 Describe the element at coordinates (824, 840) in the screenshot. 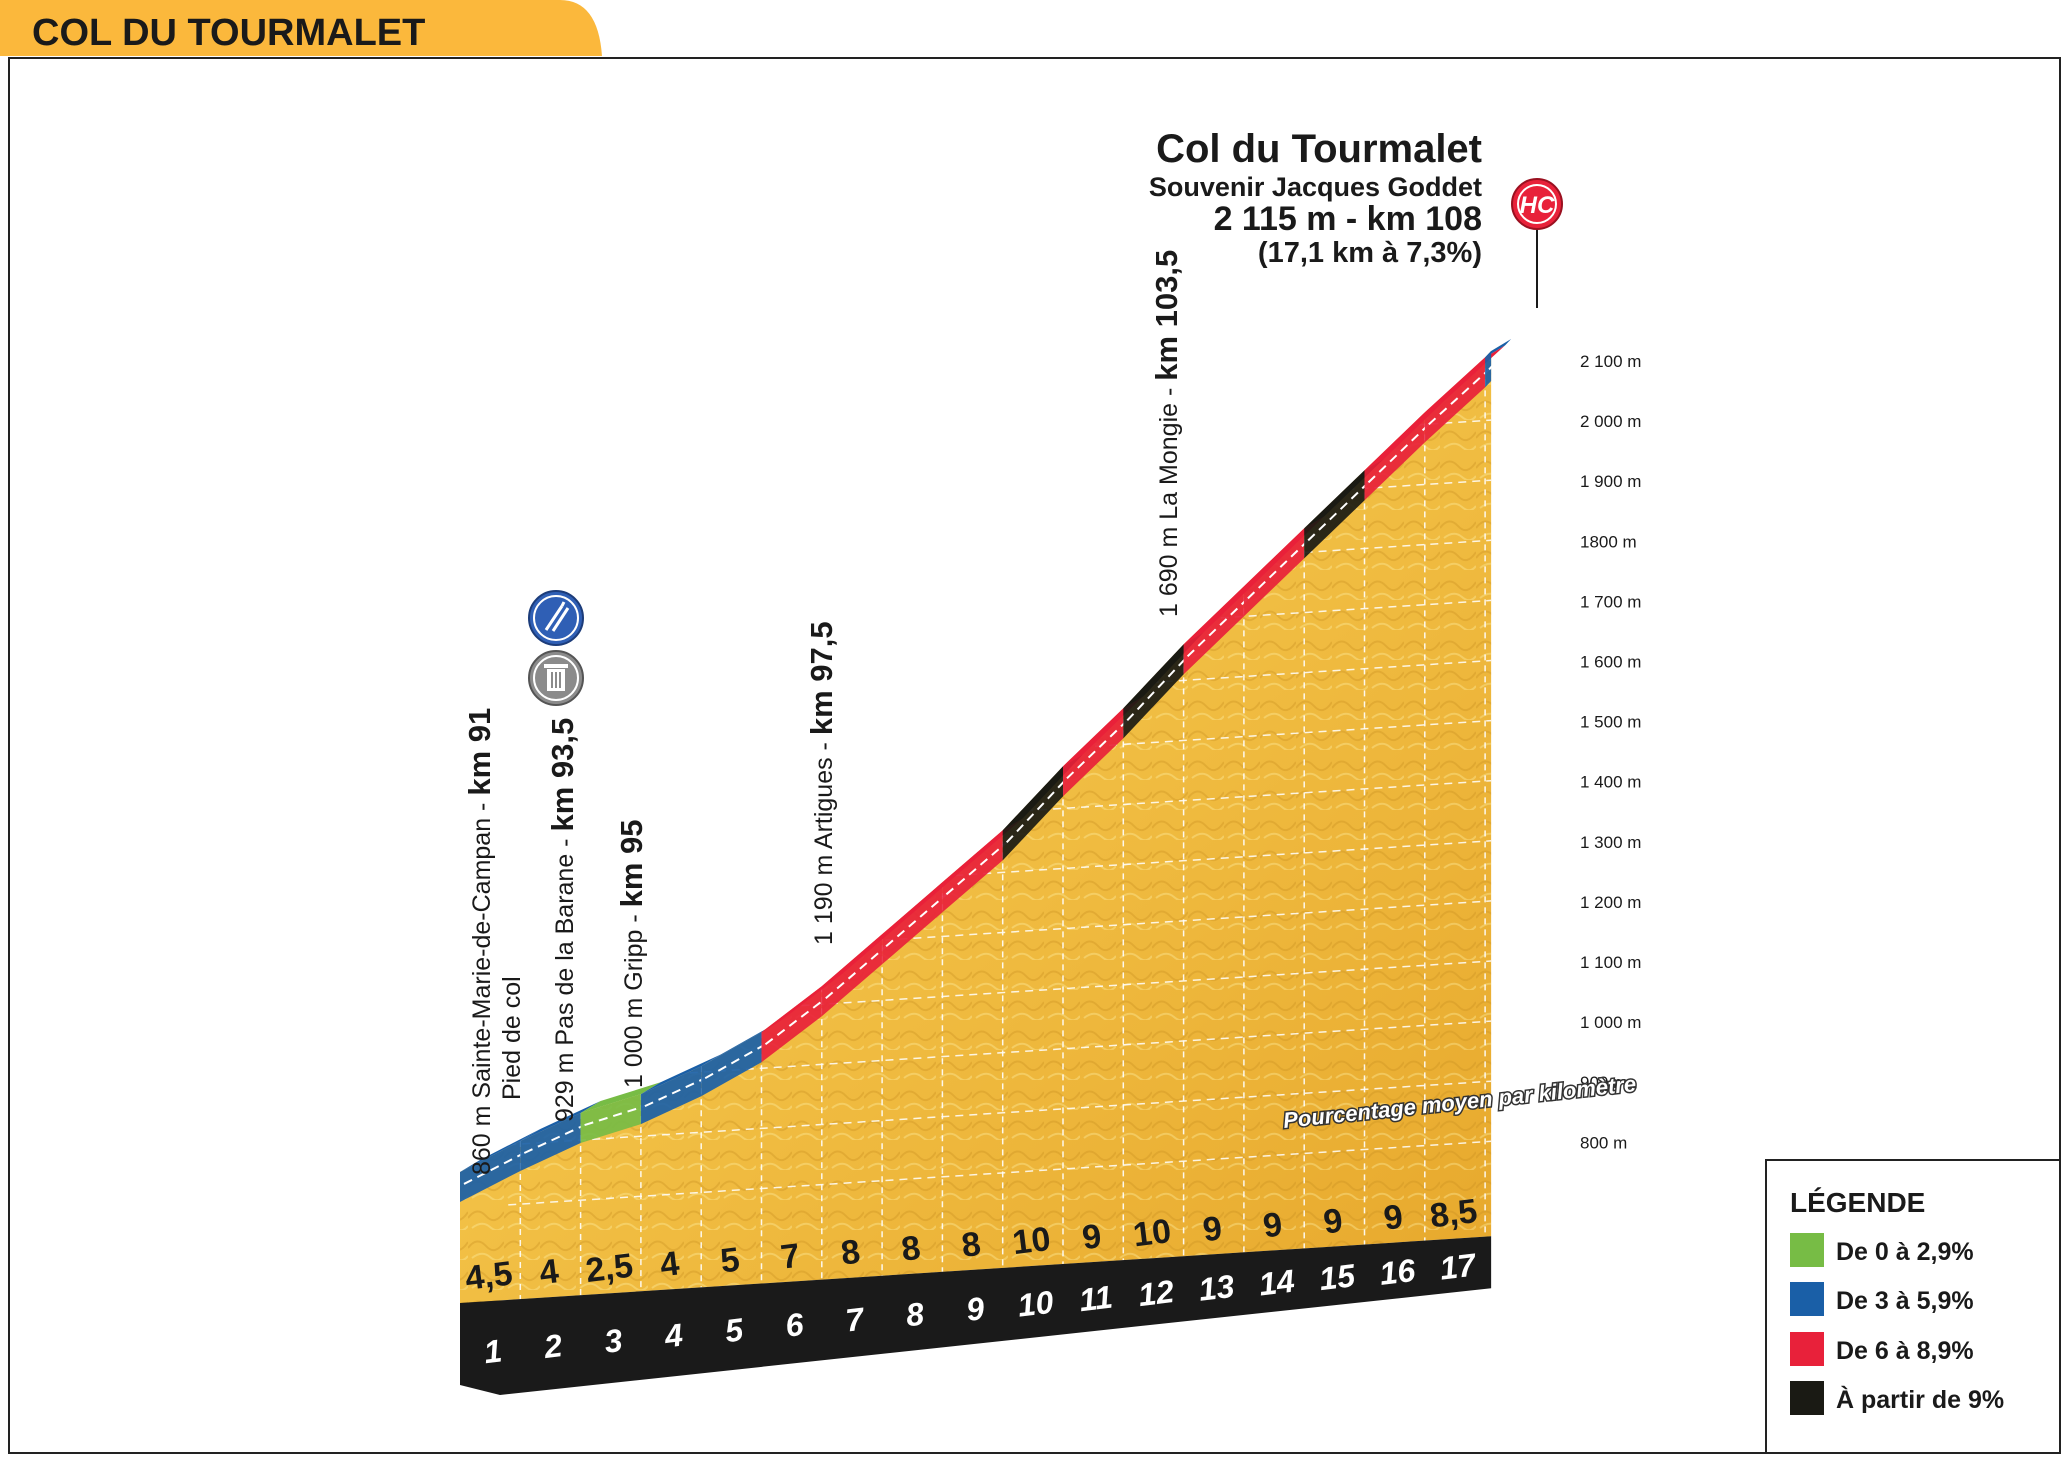

I see `waypoint-name: 1 190 m Artigues -` at that location.